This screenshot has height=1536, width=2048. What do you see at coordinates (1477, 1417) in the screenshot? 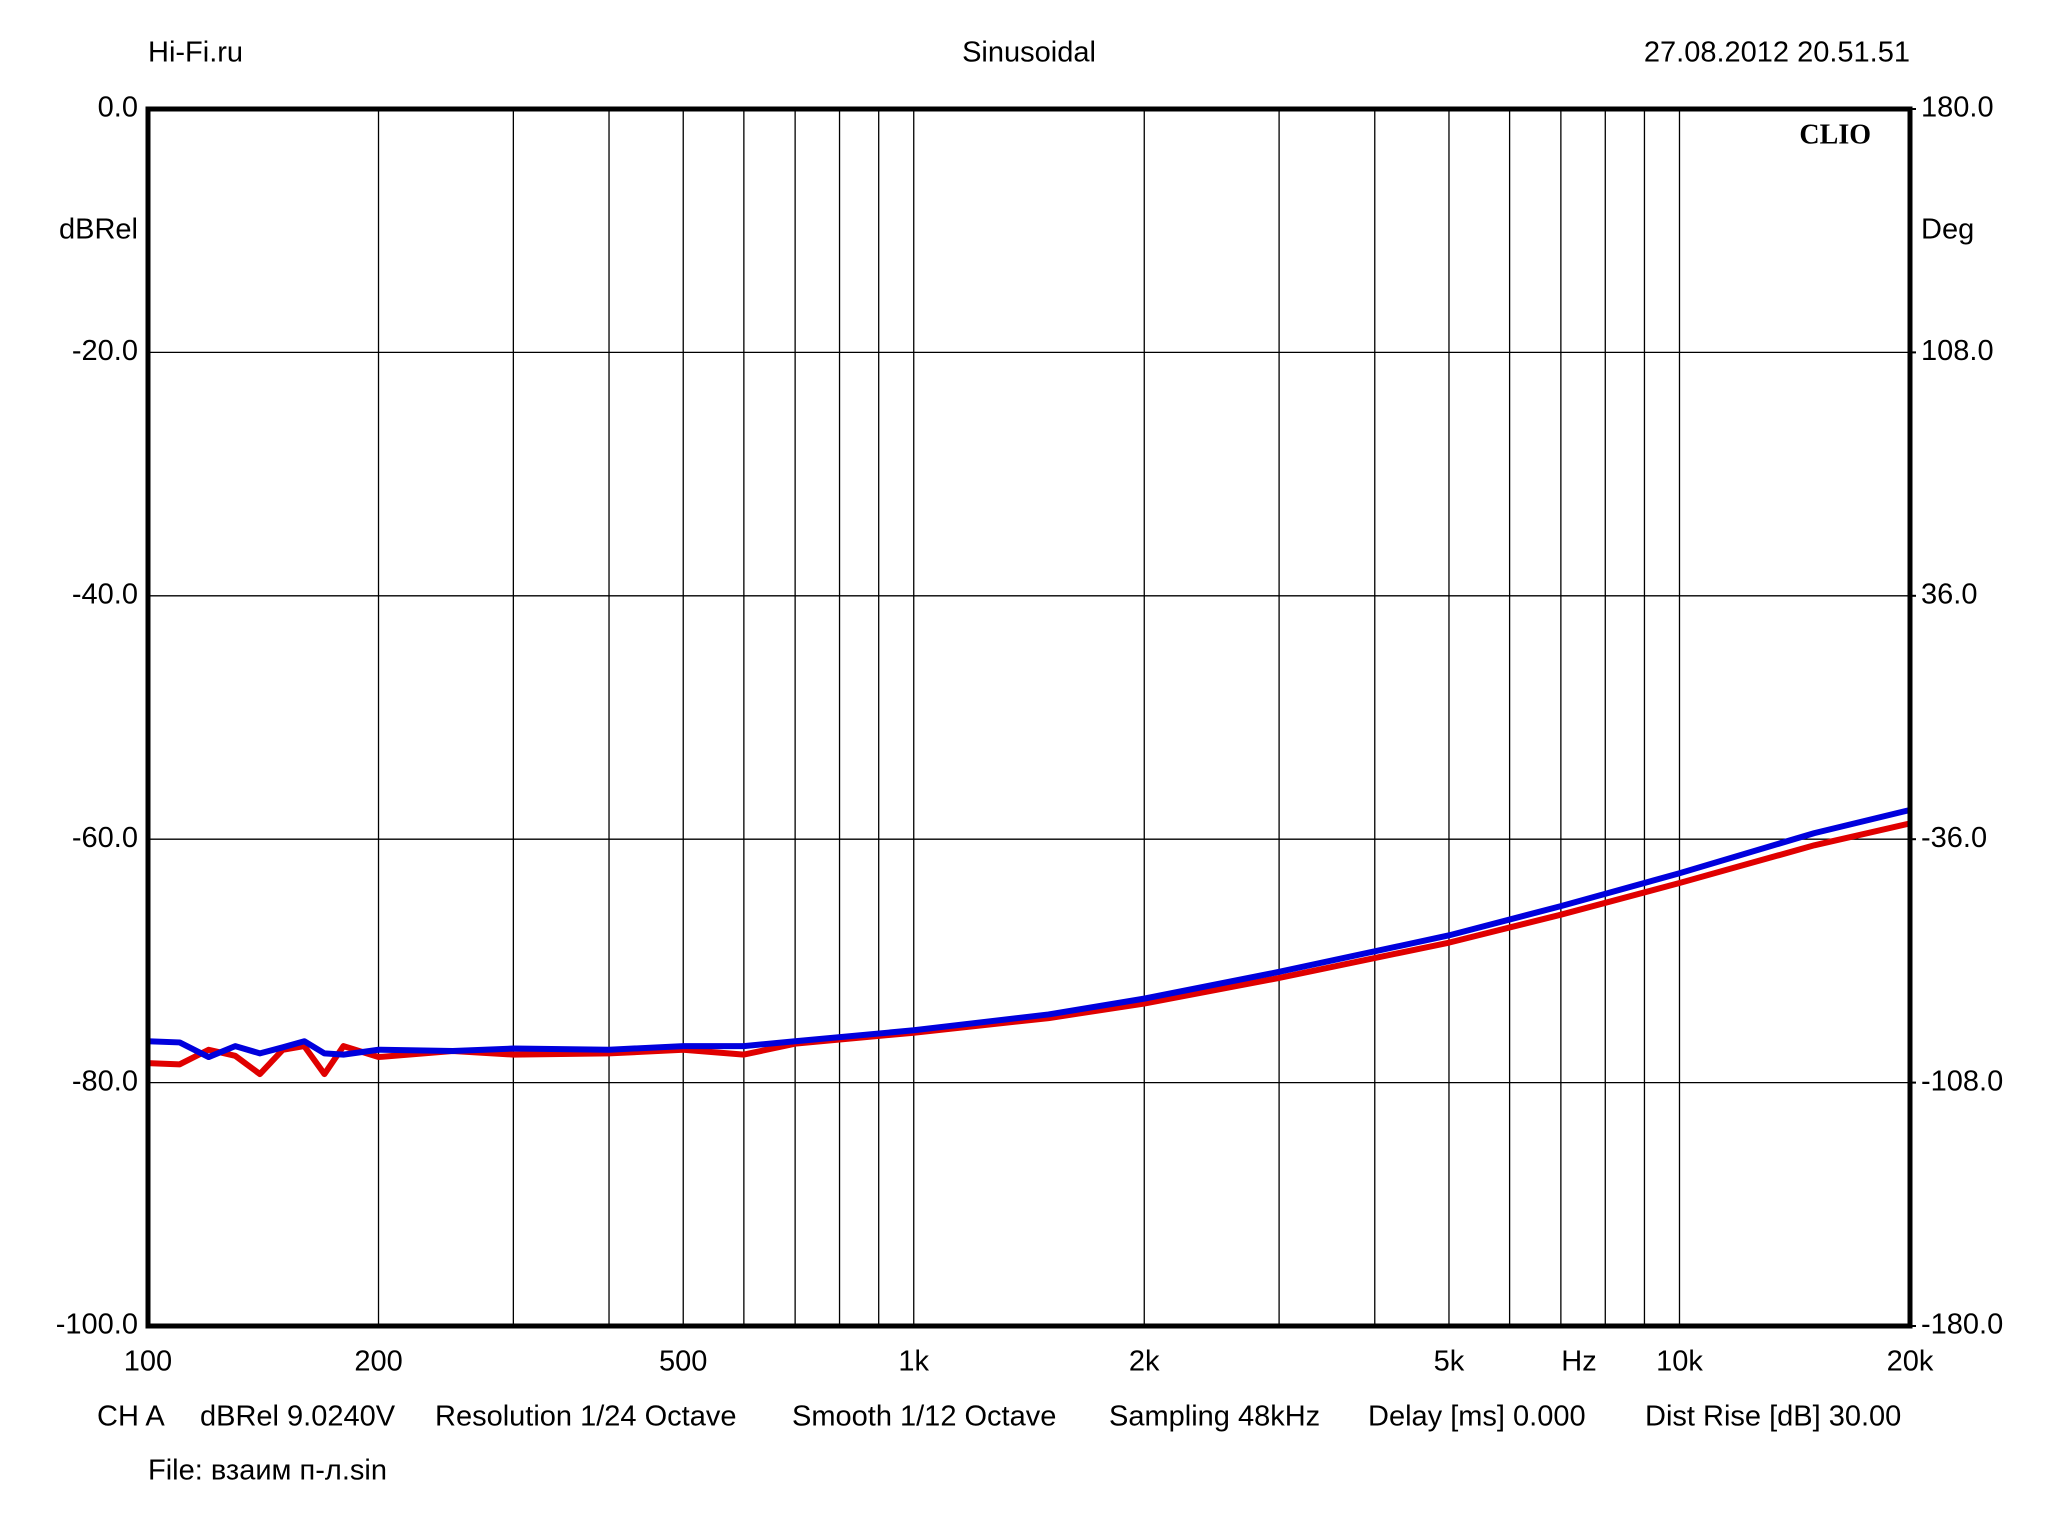
I see `footer-item: Delay [ms] 0.000` at bounding box center [1477, 1417].